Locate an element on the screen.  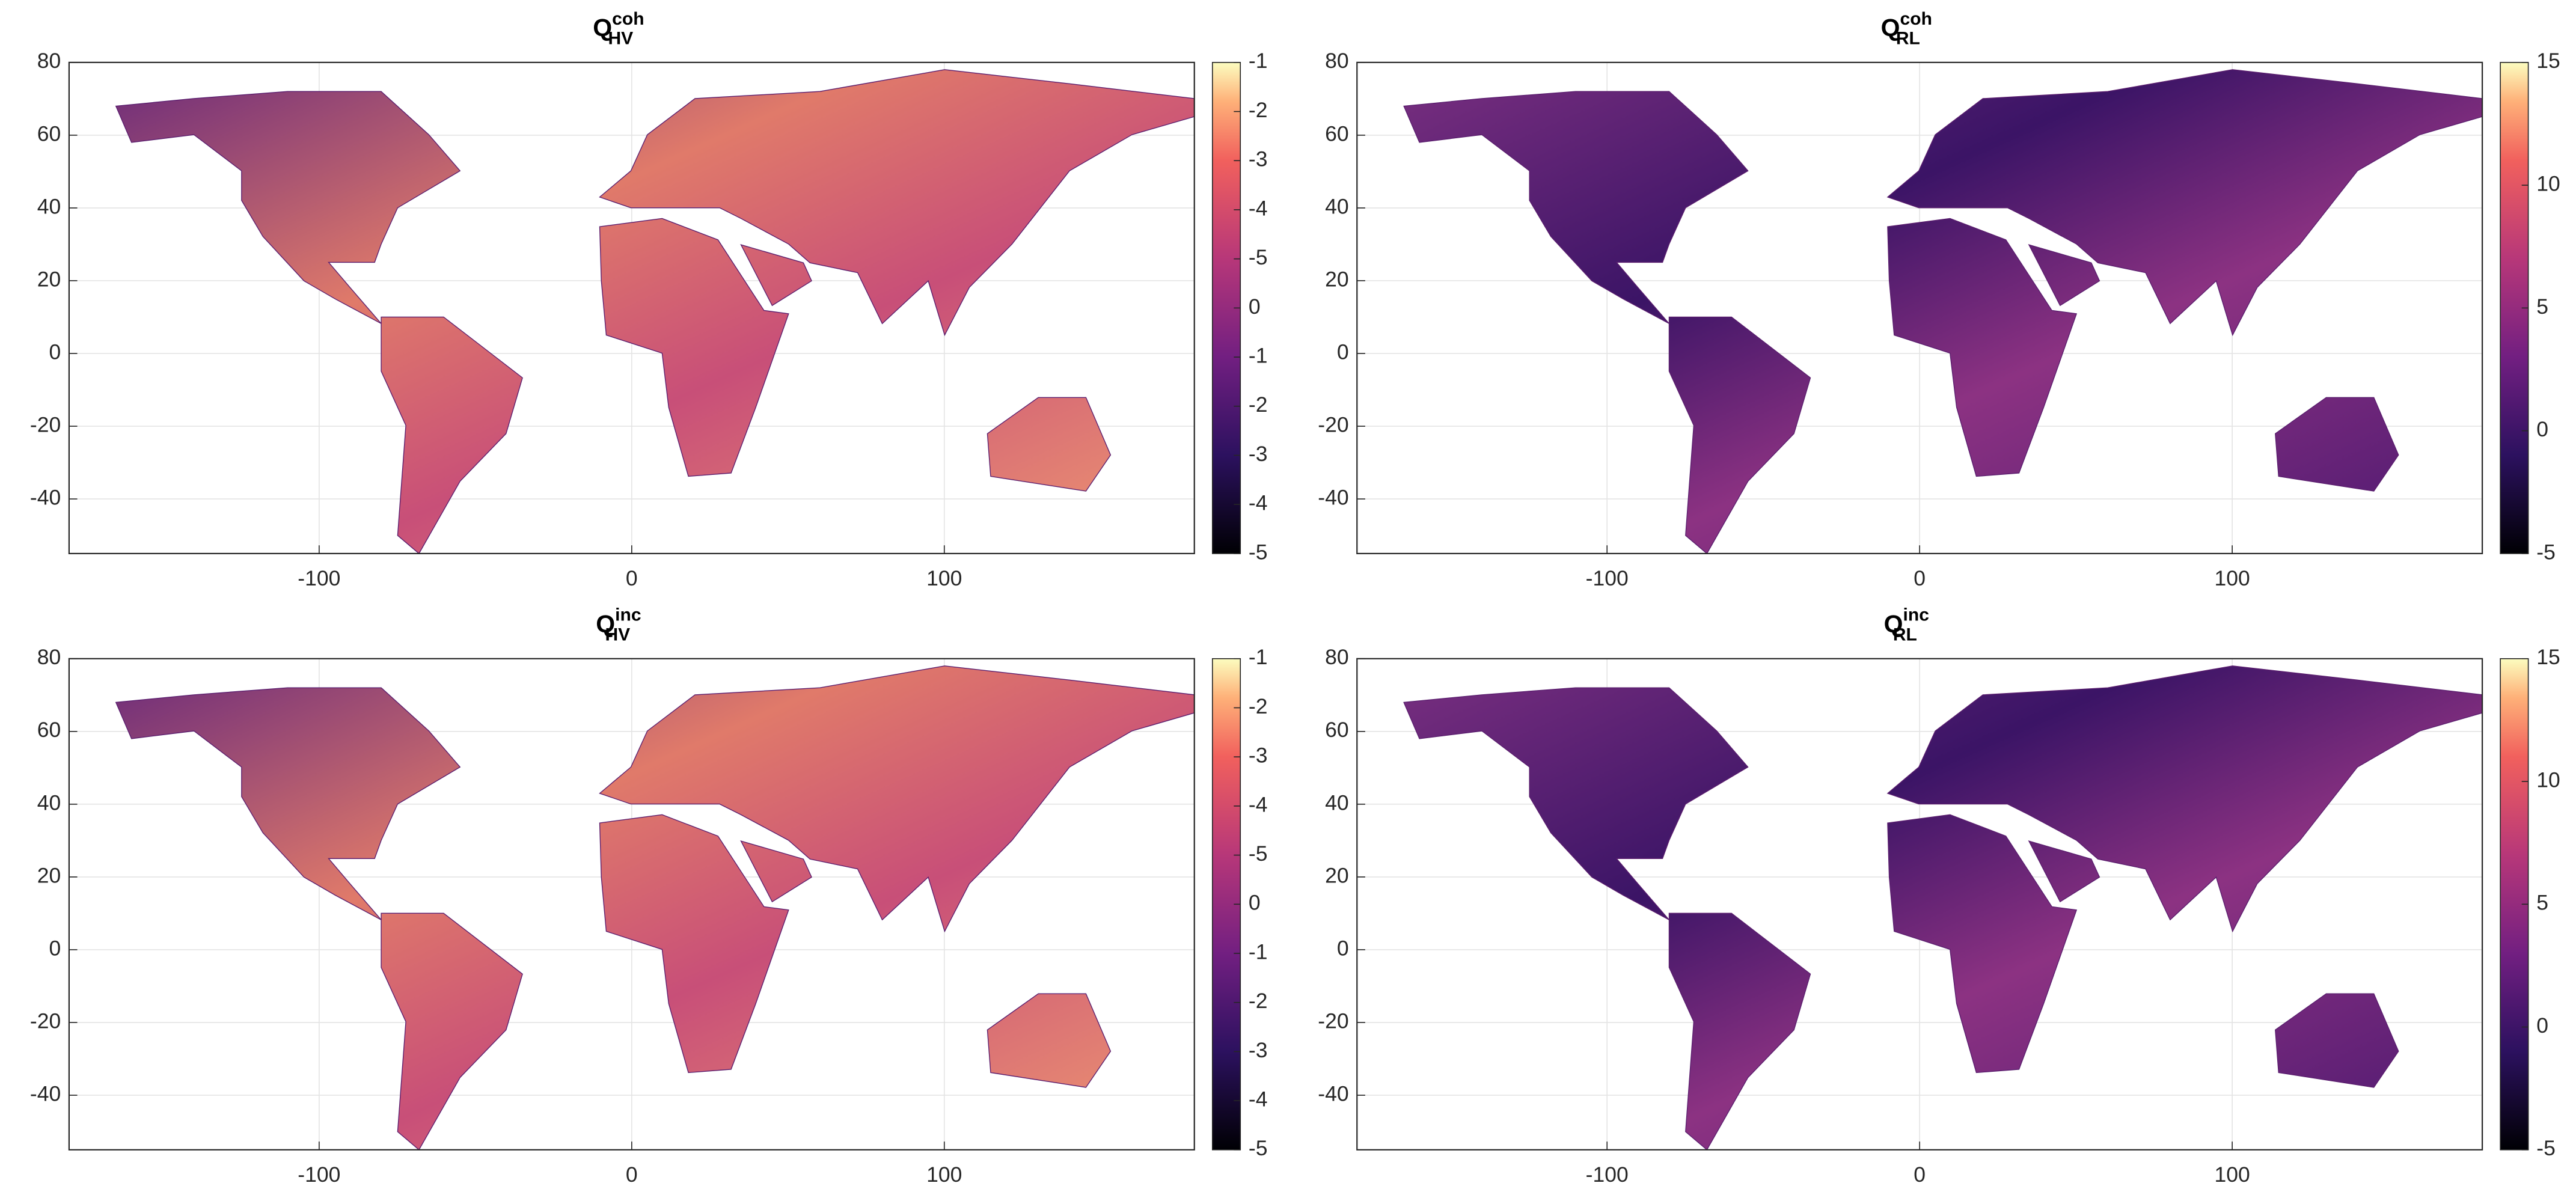
panel-title: Qcoh HV is located at coordinates (618, 29).